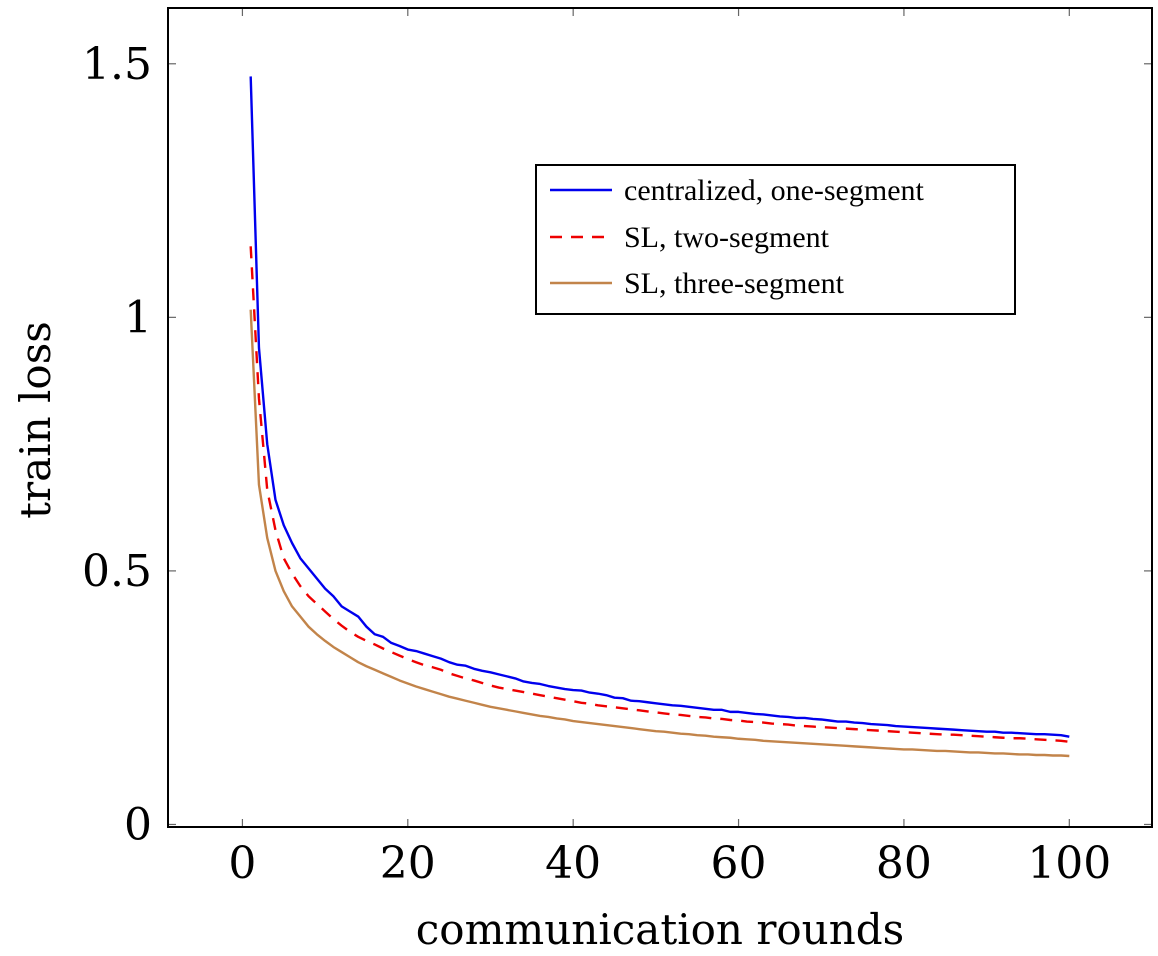 The image size is (1158, 956). What do you see at coordinates (242, 863) in the screenshot?
I see `x-tick-label: 0` at bounding box center [242, 863].